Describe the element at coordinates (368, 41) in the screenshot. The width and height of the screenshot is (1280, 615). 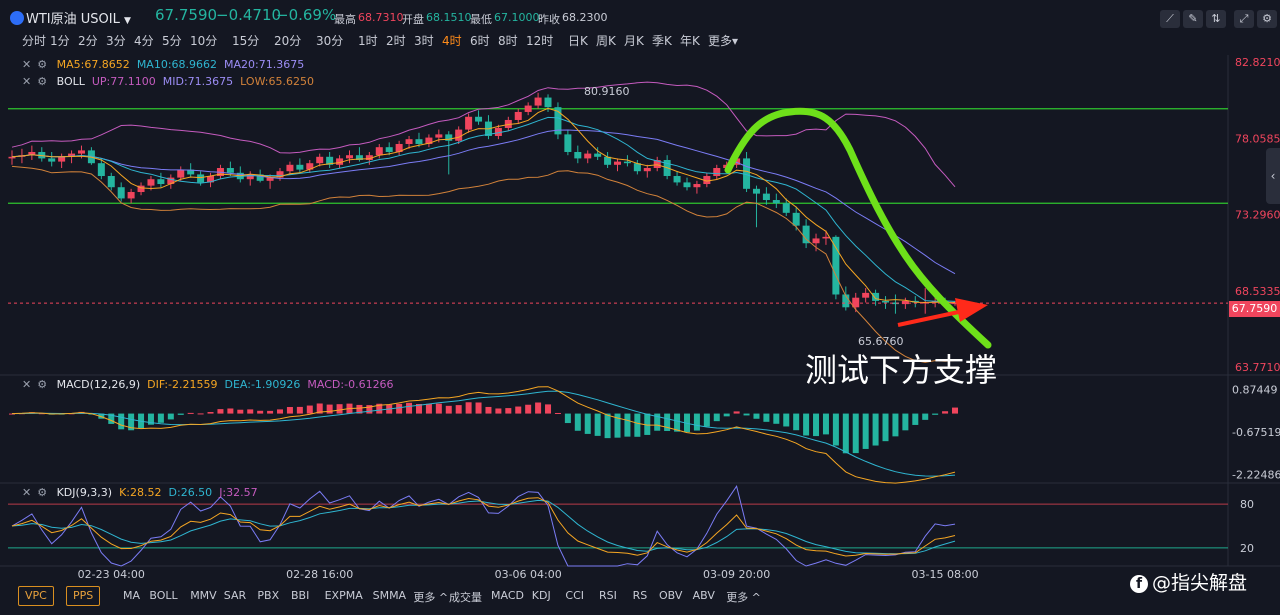
I see `timeframe-10: 1时` at that location.